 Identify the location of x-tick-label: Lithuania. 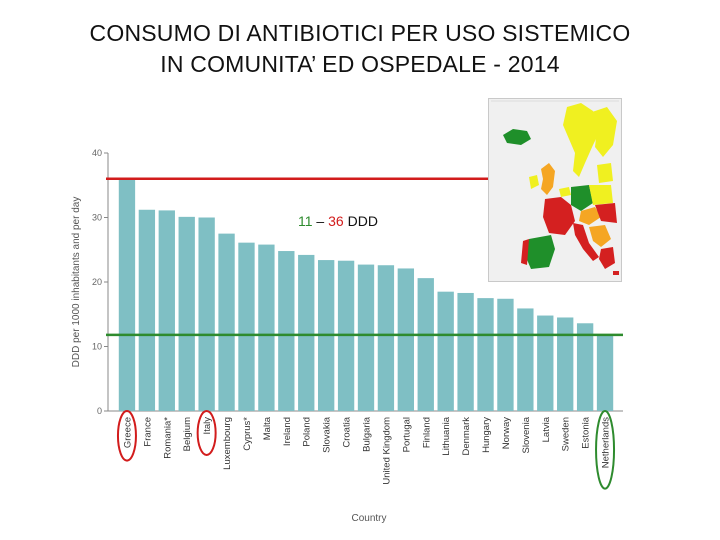
(446, 435).